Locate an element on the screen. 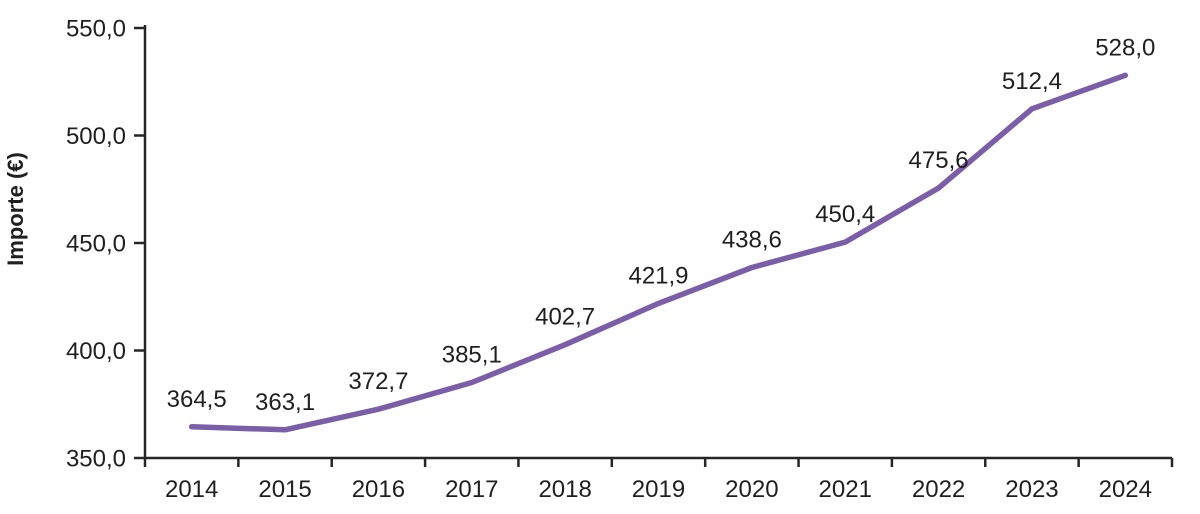 The image size is (1200, 514). x-tick-label: 2023 is located at coordinates (1031, 489).